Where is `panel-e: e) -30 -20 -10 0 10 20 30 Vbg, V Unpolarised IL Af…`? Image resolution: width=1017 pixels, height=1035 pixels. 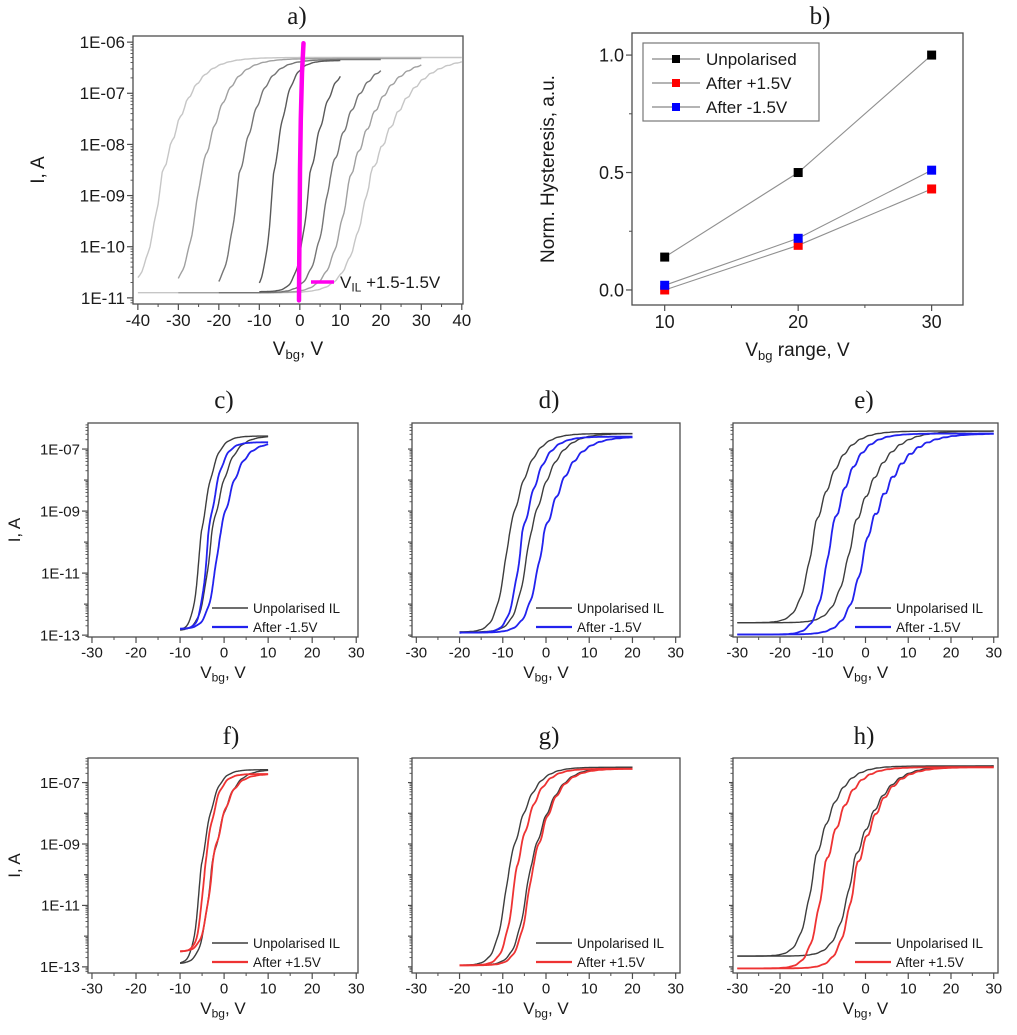
panel-e: e) -30 -20 -10 0 10 20 30 Vbg, V Unpolarised IL Af… is located at coordinates (864, 536).